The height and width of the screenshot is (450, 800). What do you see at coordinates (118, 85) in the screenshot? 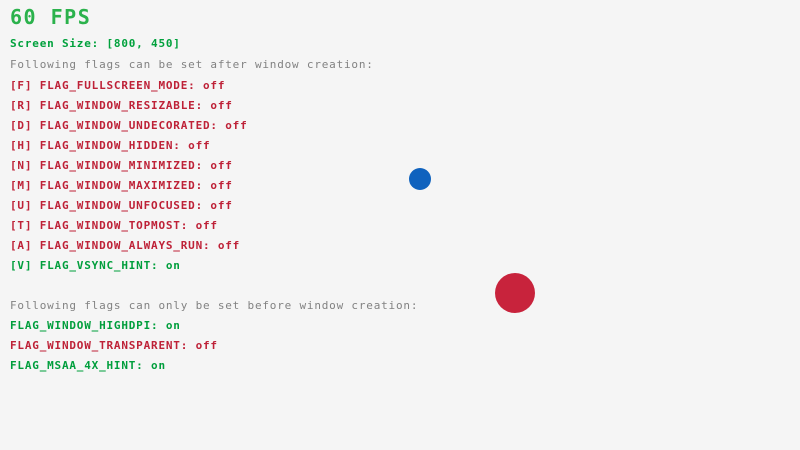
I see `flag-row-fullscreen-mode: [F] FLAG_FULLSCREEN_MODE: off` at bounding box center [118, 85].